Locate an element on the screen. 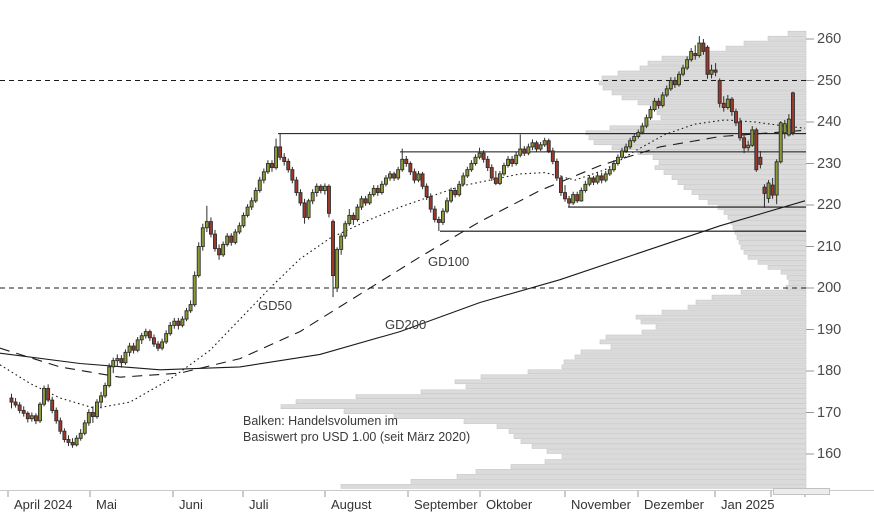 The width and height of the screenshot is (874, 515). x-axis-month-label: Jan 2025 is located at coordinates (748, 504).